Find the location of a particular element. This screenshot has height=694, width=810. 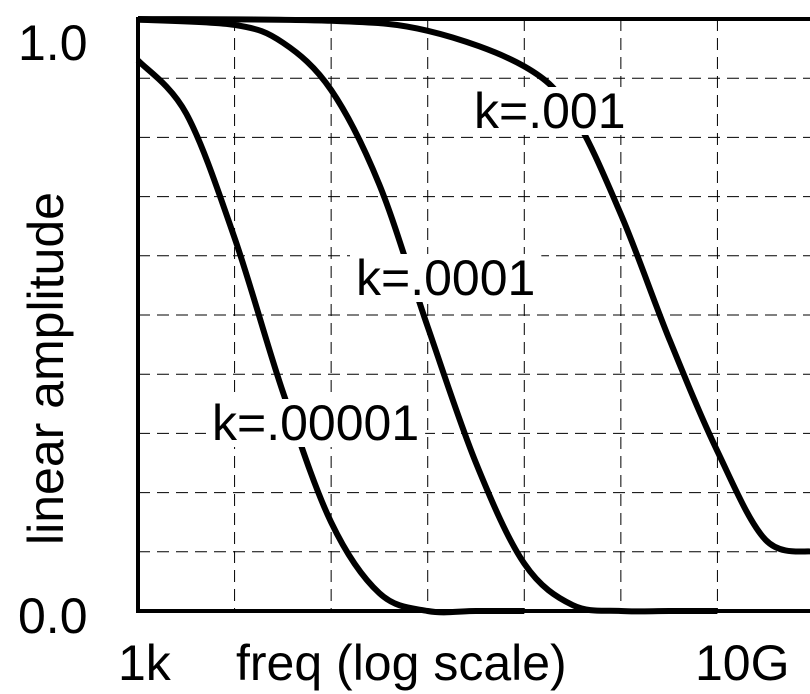

x-tick-label-right: 10G is located at coordinates (742, 663).